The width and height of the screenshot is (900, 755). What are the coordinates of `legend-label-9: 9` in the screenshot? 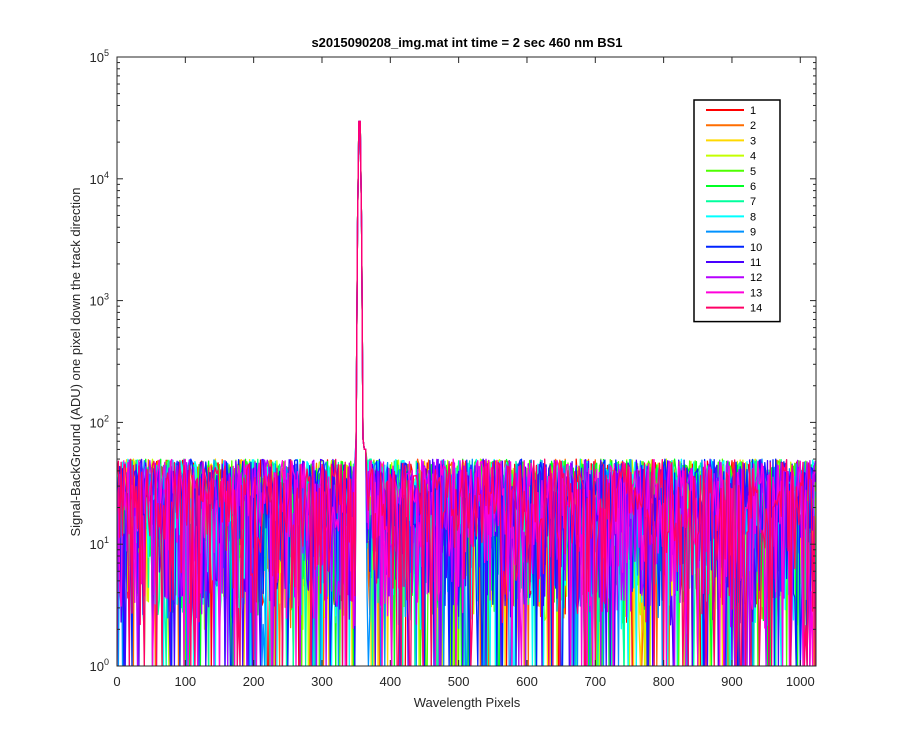 It's located at (753, 233).